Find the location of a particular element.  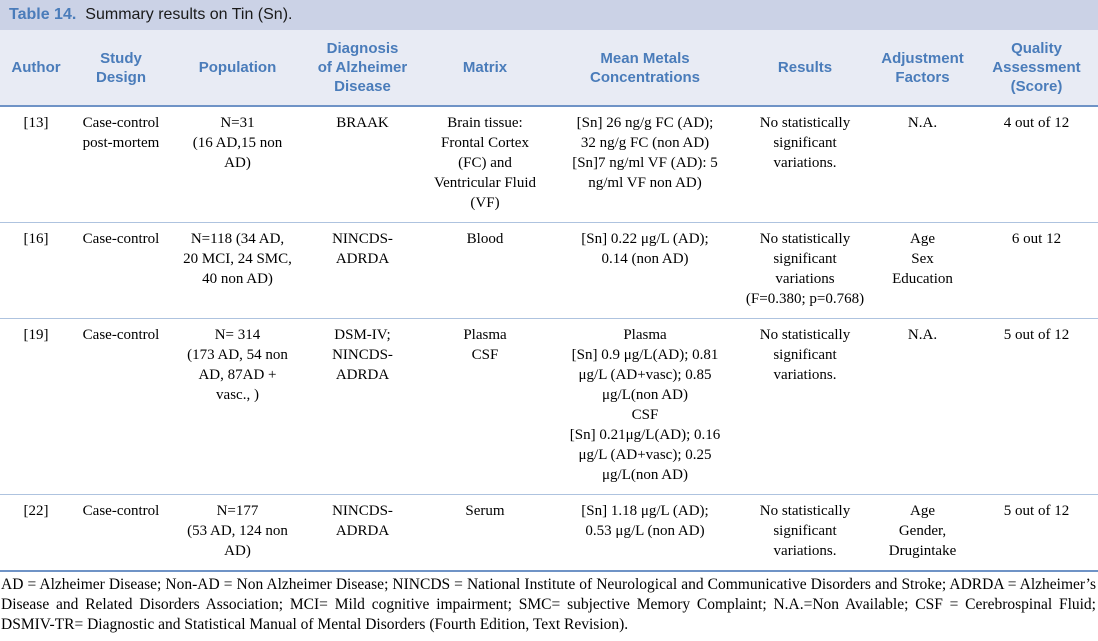

table-caption: Summary results on Tin (Sn). is located at coordinates (189, 14).